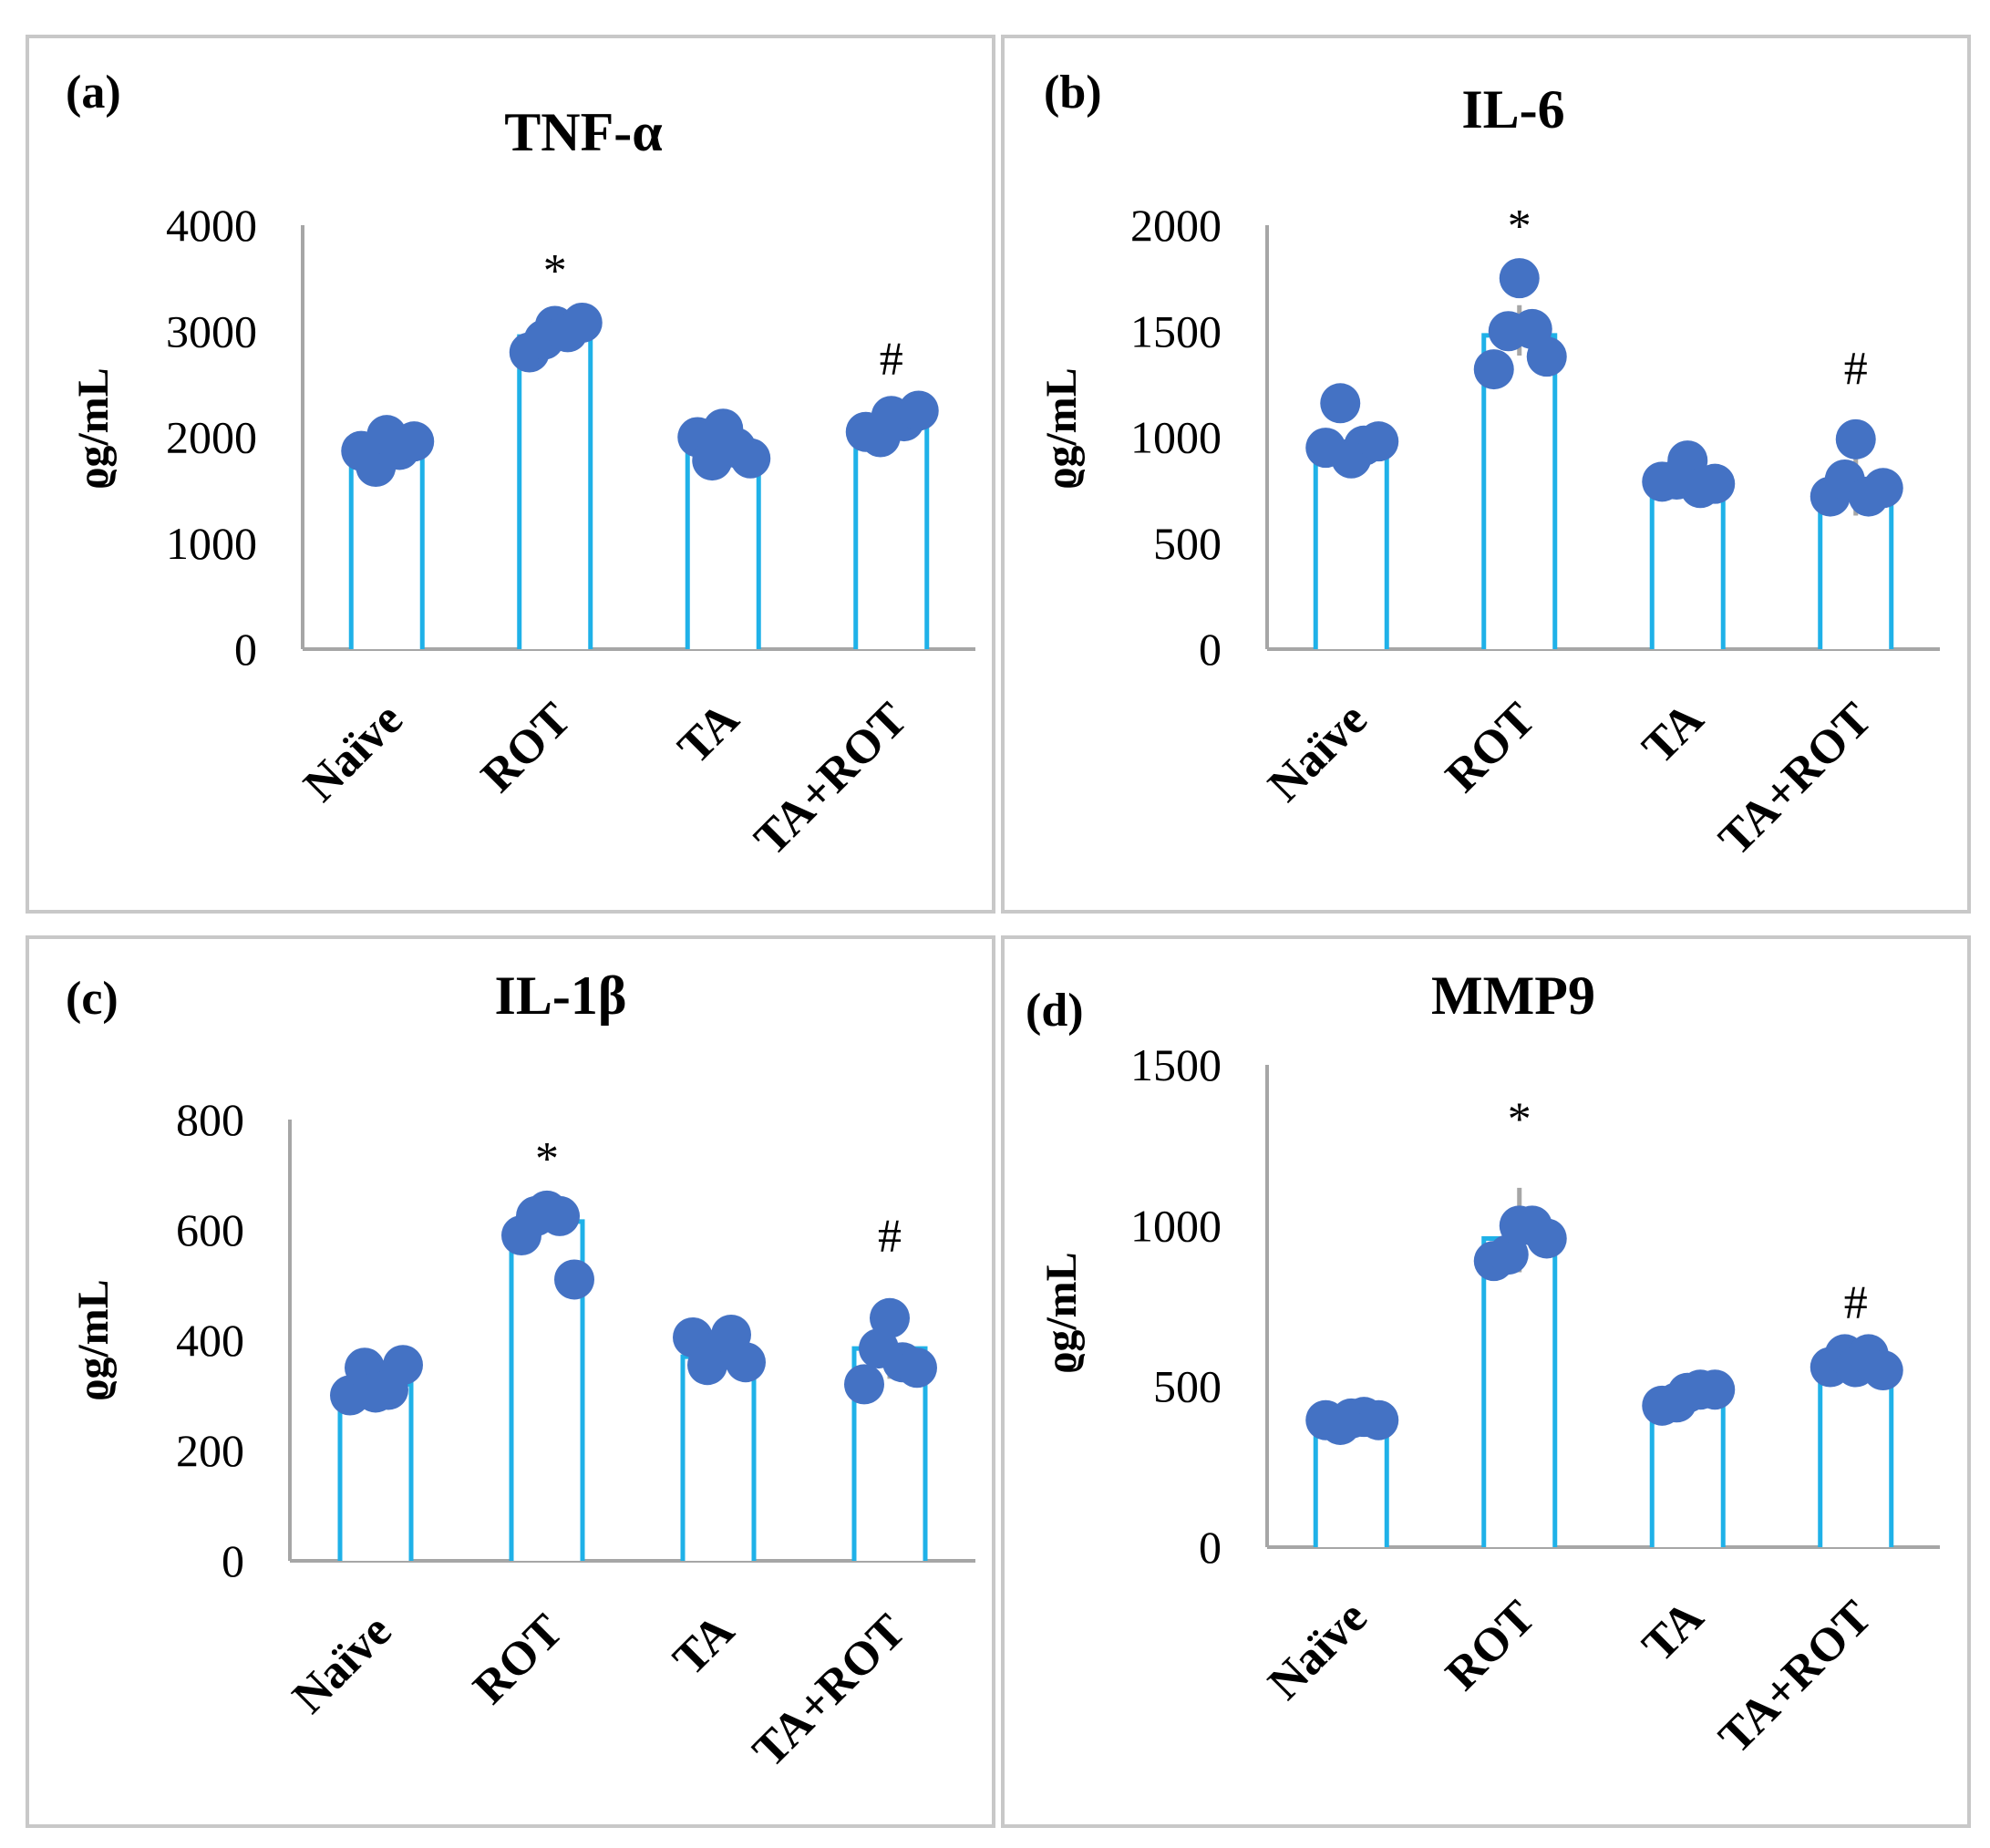  Describe the element at coordinates (583, 132) in the screenshot. I see `chart-title: TNF-α` at that location.